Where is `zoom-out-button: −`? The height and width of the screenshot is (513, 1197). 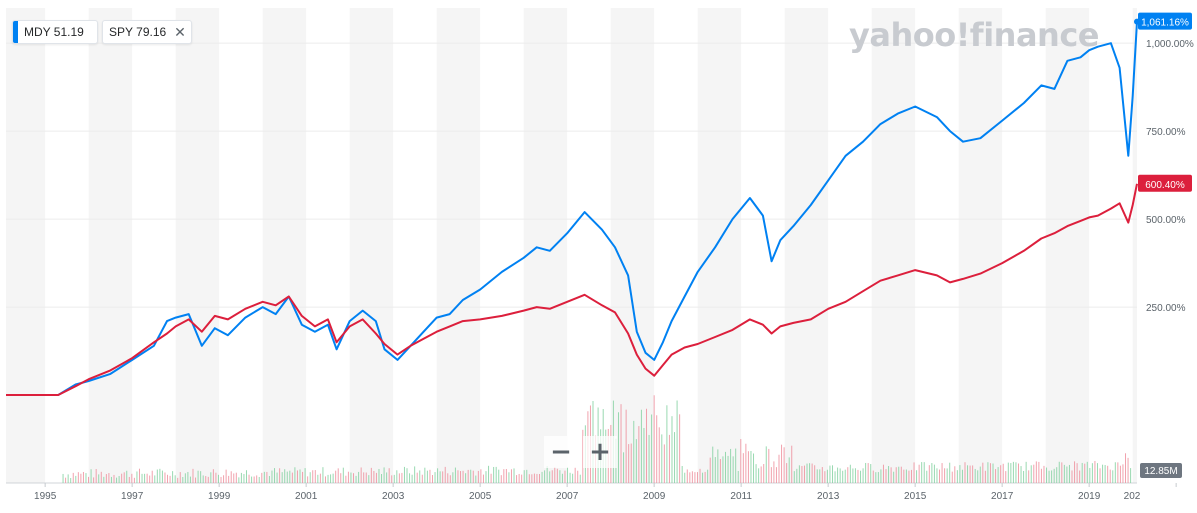
zoom-out-button: − is located at coordinates (561, 452).